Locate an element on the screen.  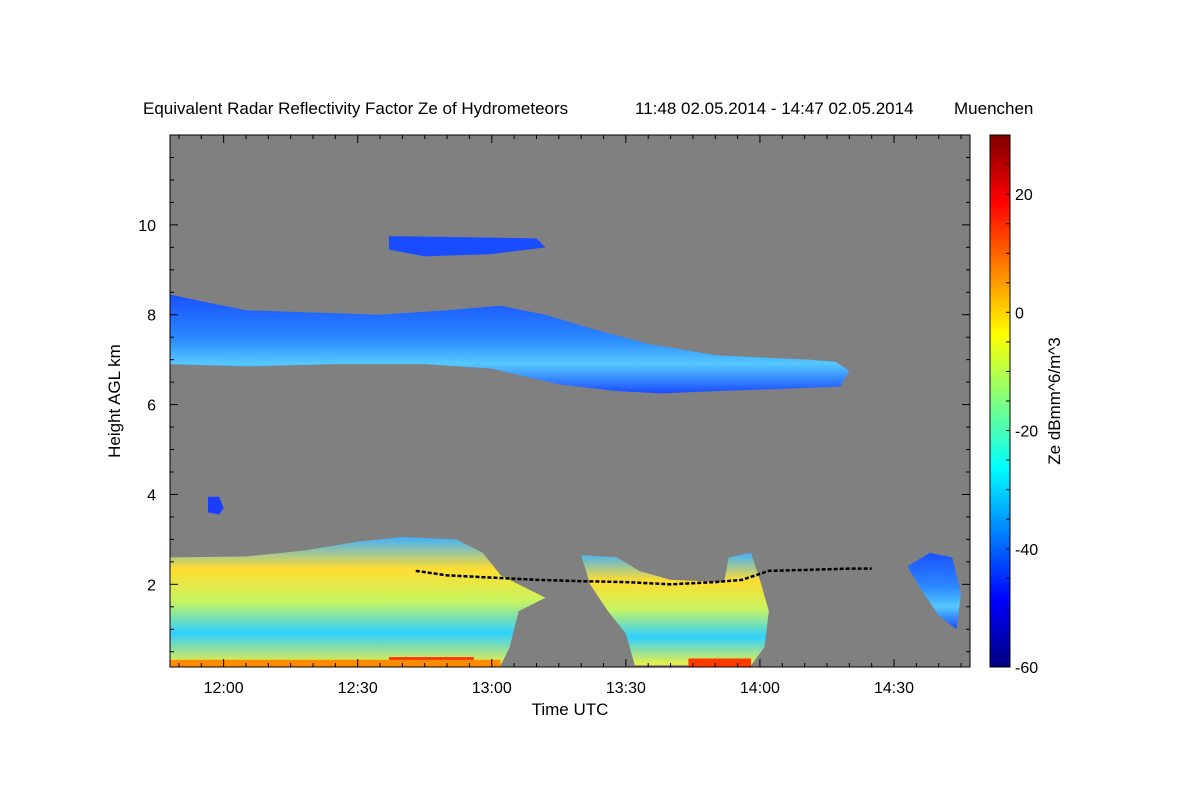
y-tick-label: 2 is located at coordinates (151, 585).